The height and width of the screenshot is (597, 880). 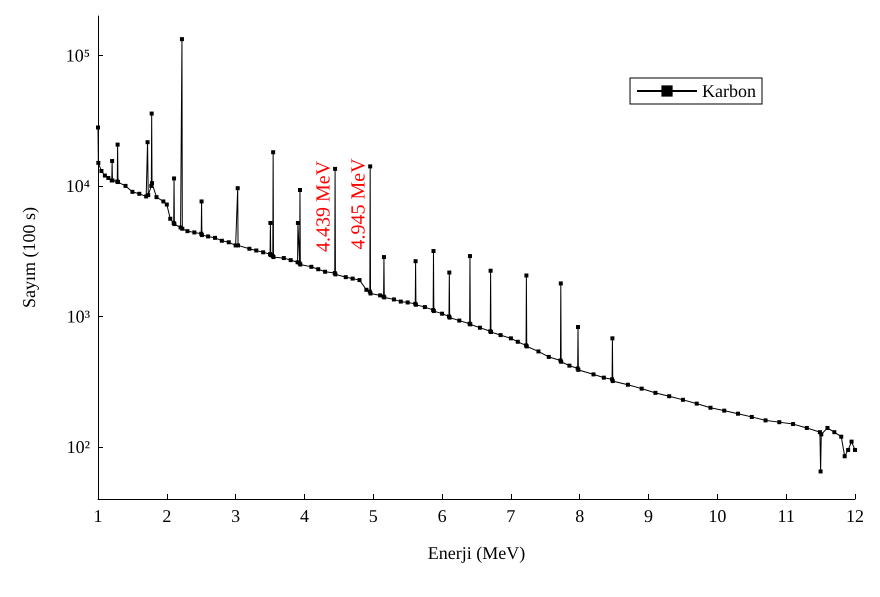 I want to click on x-tick-label: 2, so click(x=167, y=516).